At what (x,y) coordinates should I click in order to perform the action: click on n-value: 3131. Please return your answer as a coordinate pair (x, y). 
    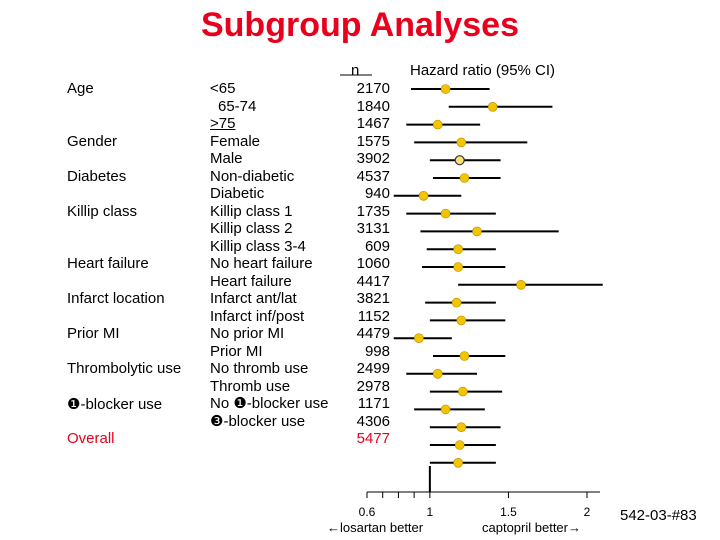
    Looking at the image, I should click on (373, 228).